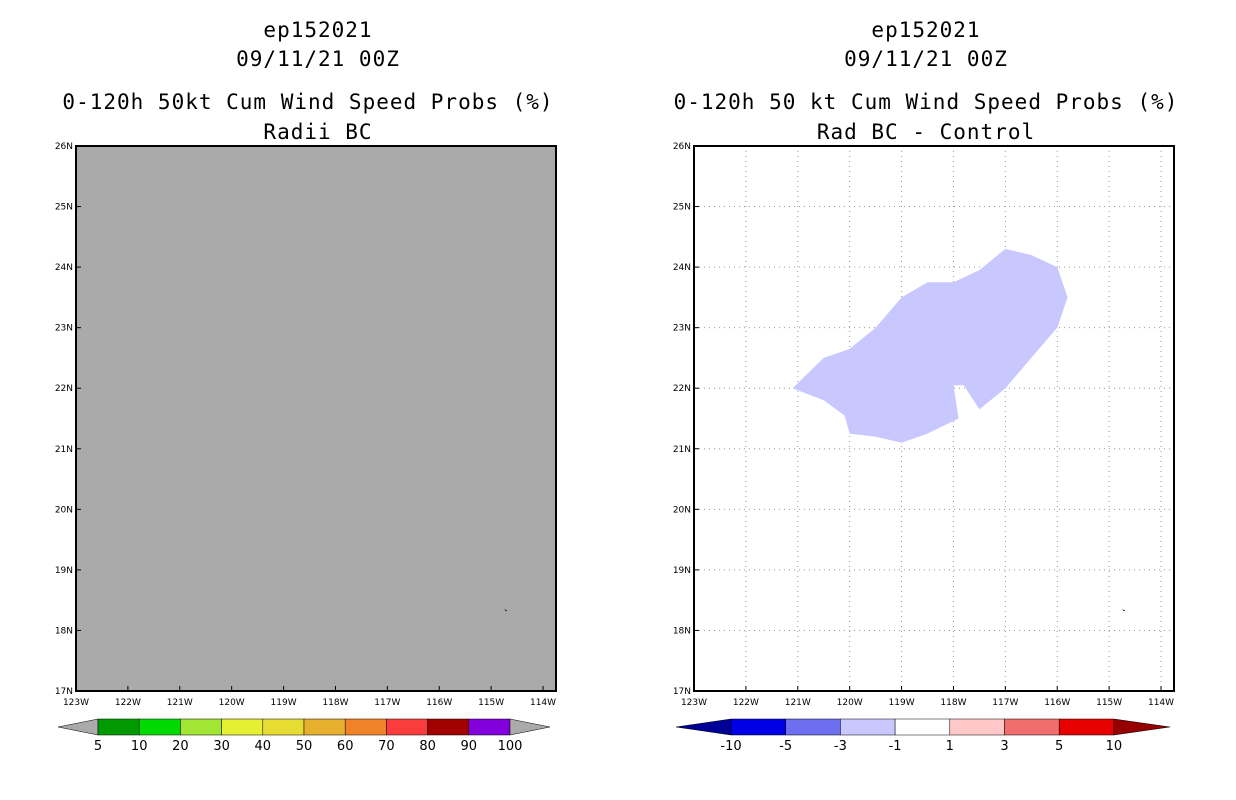 The height and width of the screenshot is (800, 1236). What do you see at coordinates (953, 703) in the screenshot?
I see `right-lon-label: 118W` at bounding box center [953, 703].